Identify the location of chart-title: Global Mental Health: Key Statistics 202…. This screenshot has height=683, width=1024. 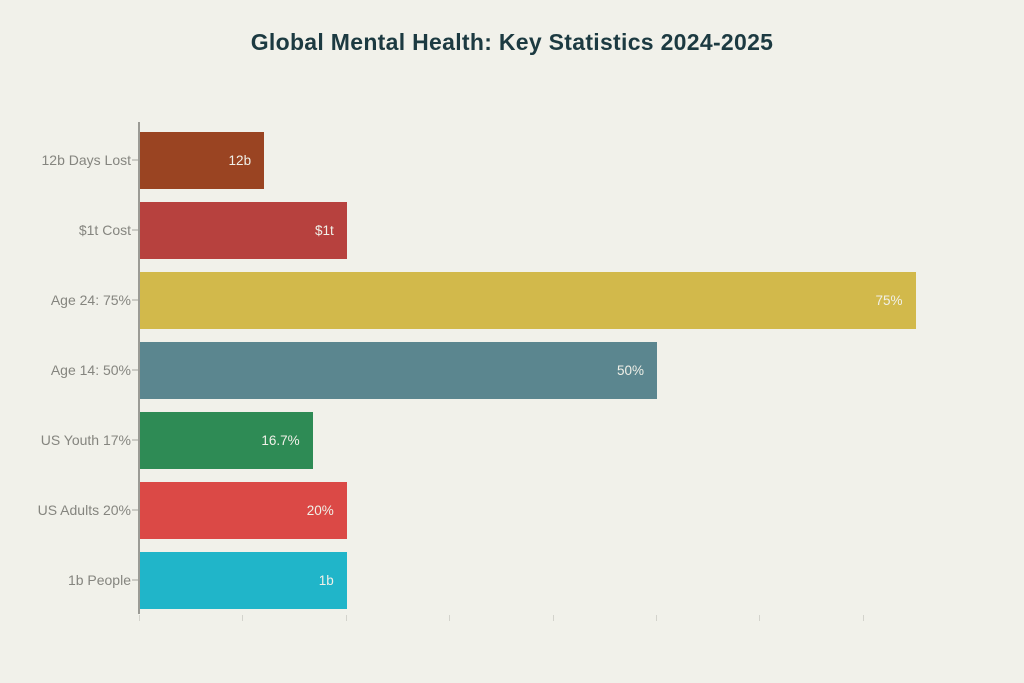
(512, 42).